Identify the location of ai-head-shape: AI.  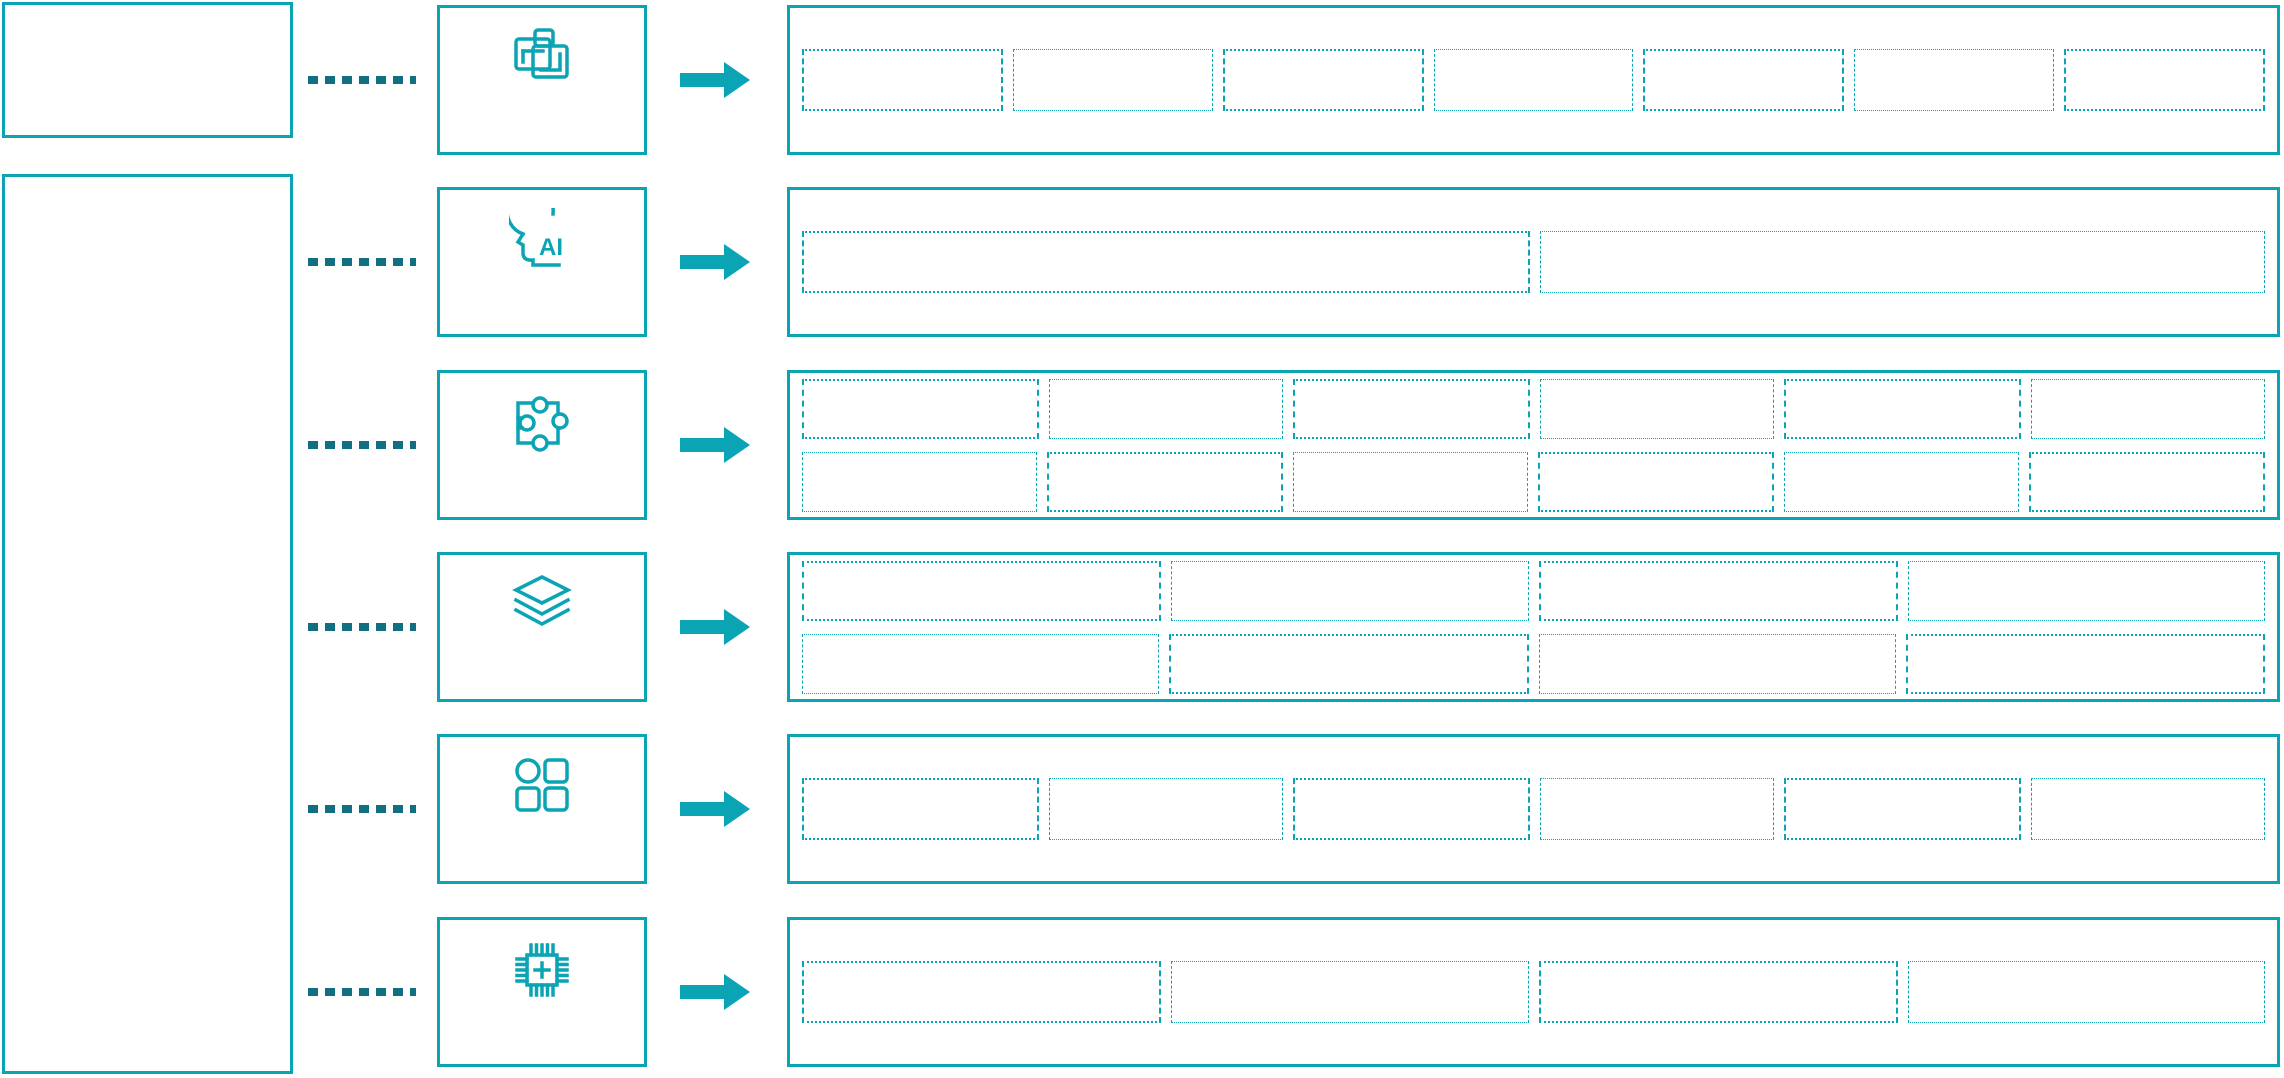
(542, 261).